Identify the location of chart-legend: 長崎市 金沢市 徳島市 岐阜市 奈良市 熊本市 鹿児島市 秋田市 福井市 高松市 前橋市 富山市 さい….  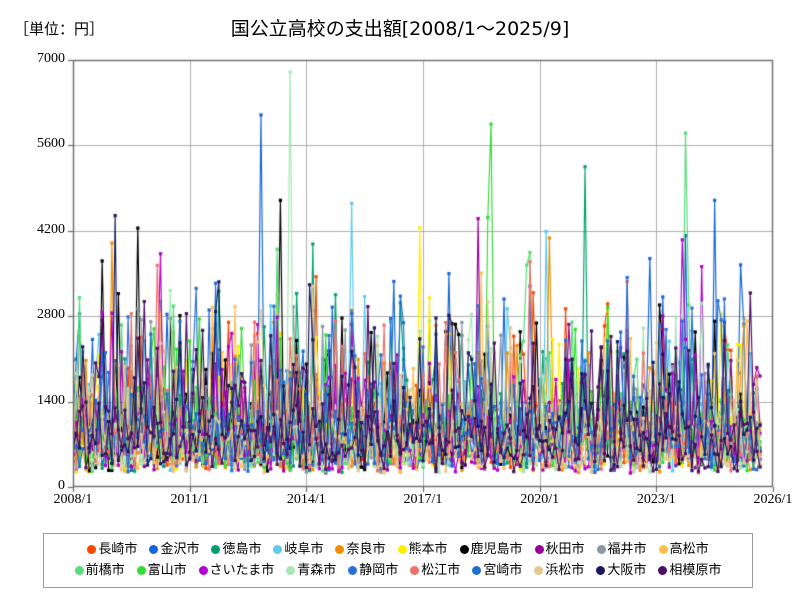
(398, 560).